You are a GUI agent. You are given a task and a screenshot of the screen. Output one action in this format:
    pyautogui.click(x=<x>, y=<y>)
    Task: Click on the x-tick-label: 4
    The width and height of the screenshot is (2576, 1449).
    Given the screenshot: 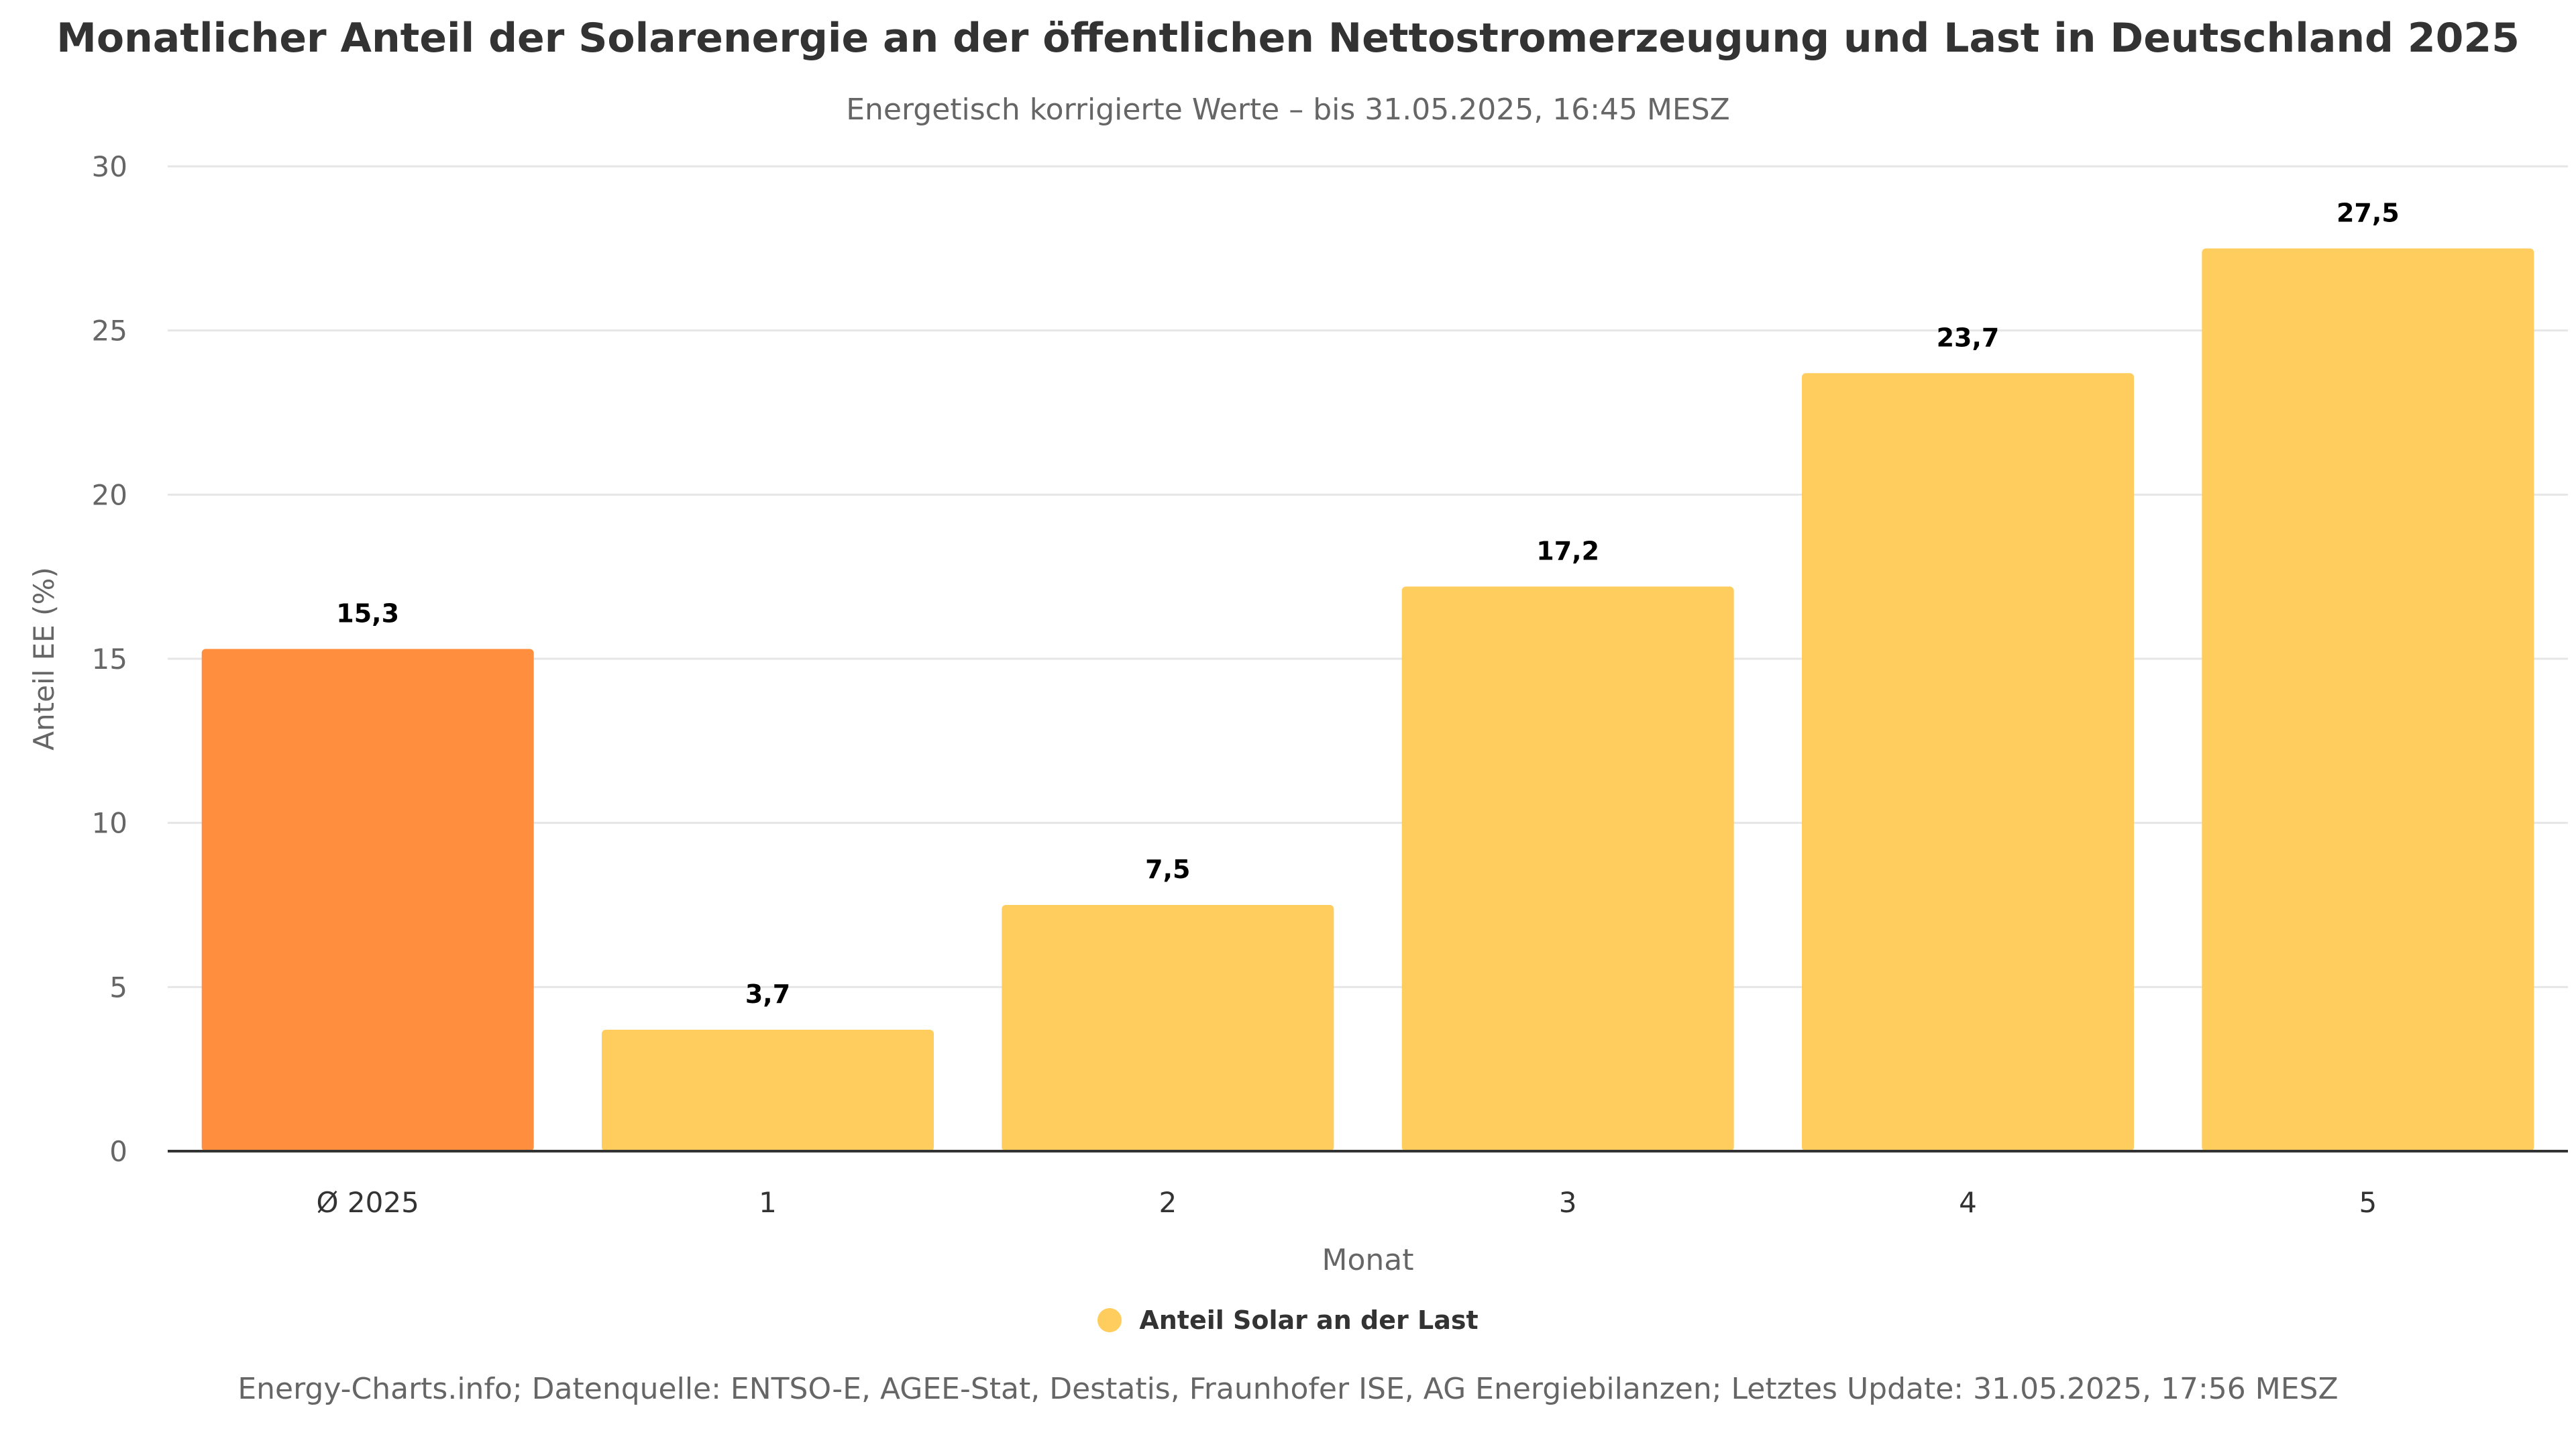 What is the action you would take?
    pyautogui.click(x=1968, y=1202)
    